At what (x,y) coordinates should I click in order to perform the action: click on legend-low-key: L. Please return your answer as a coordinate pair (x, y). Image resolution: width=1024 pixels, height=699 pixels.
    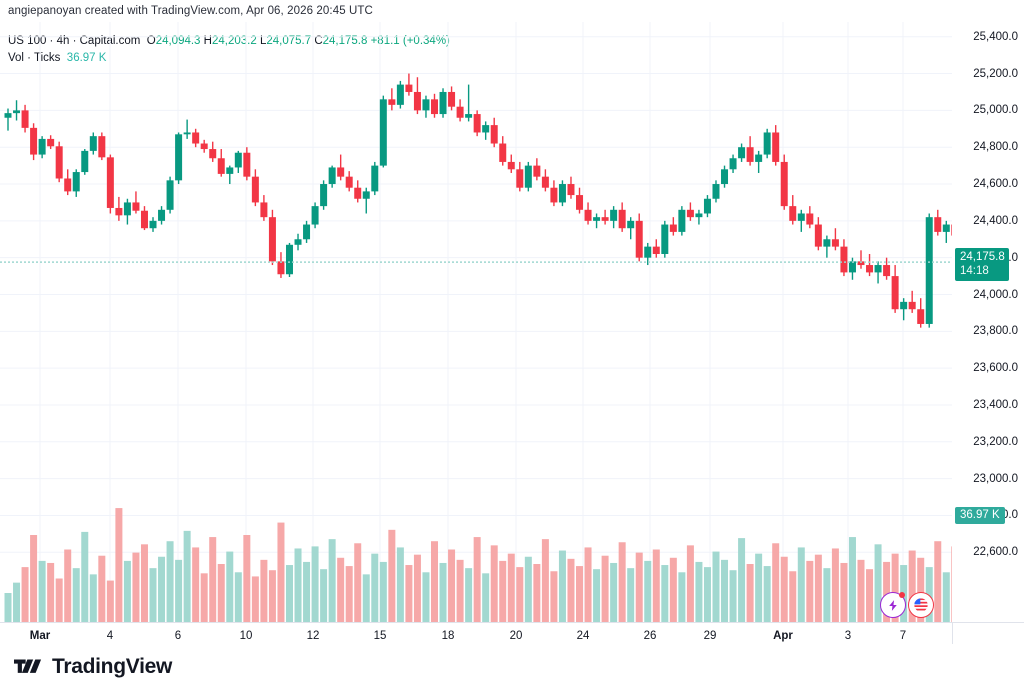
    Looking at the image, I should click on (263, 41).